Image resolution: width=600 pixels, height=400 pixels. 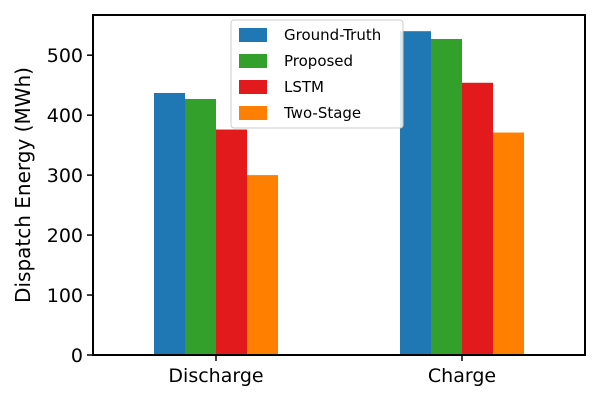 I want to click on legend-swatch-lstm, so click(x=253, y=87).